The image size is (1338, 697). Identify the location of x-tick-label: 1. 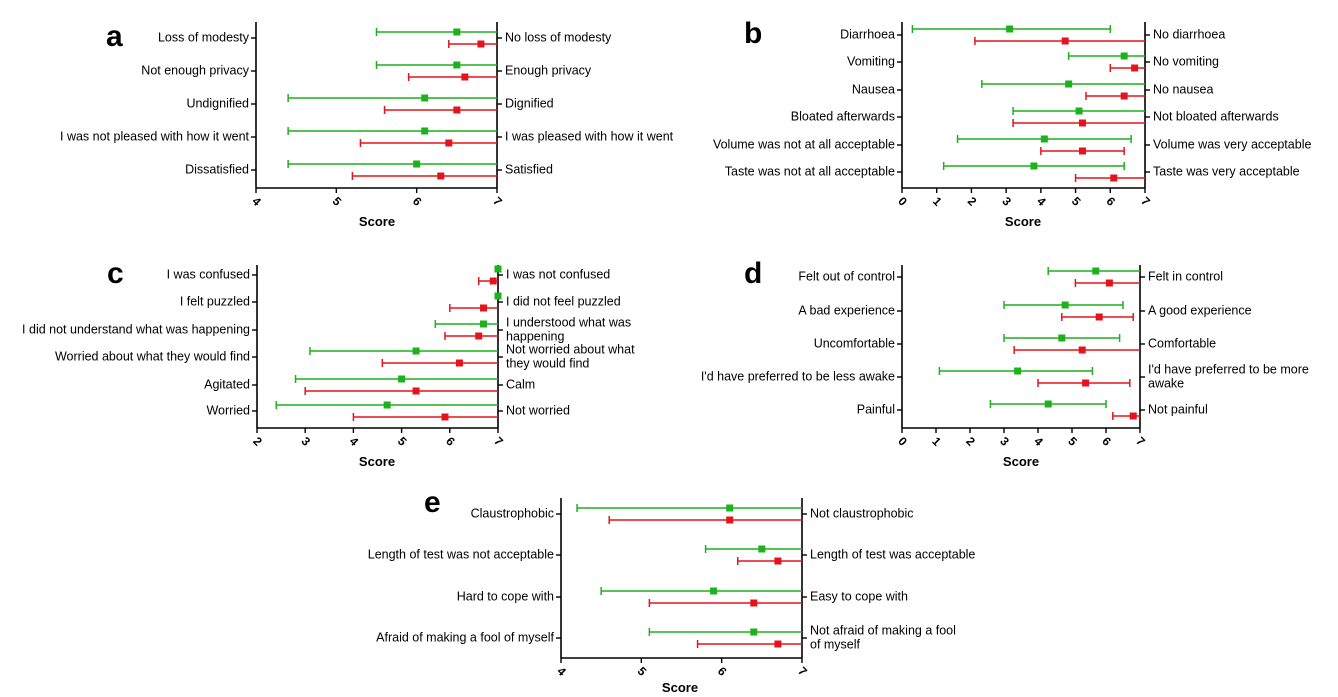
(936, 441).